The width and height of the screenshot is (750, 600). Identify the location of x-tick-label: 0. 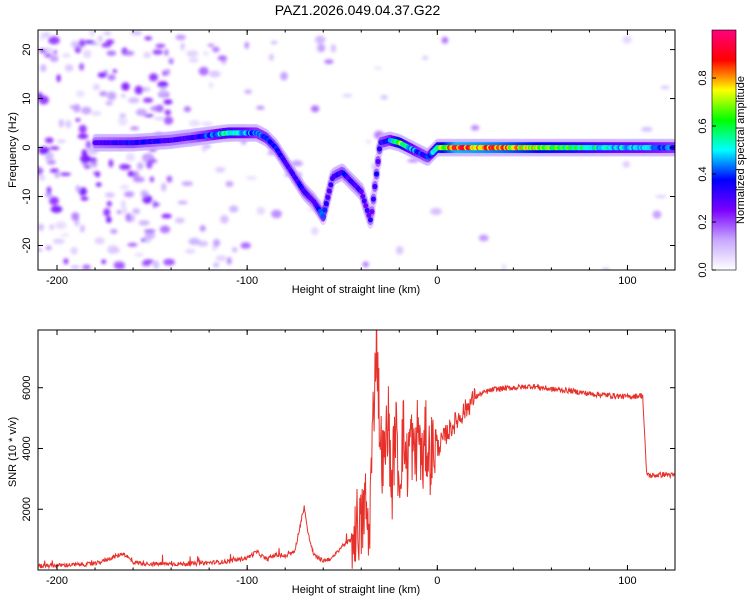
(437, 281).